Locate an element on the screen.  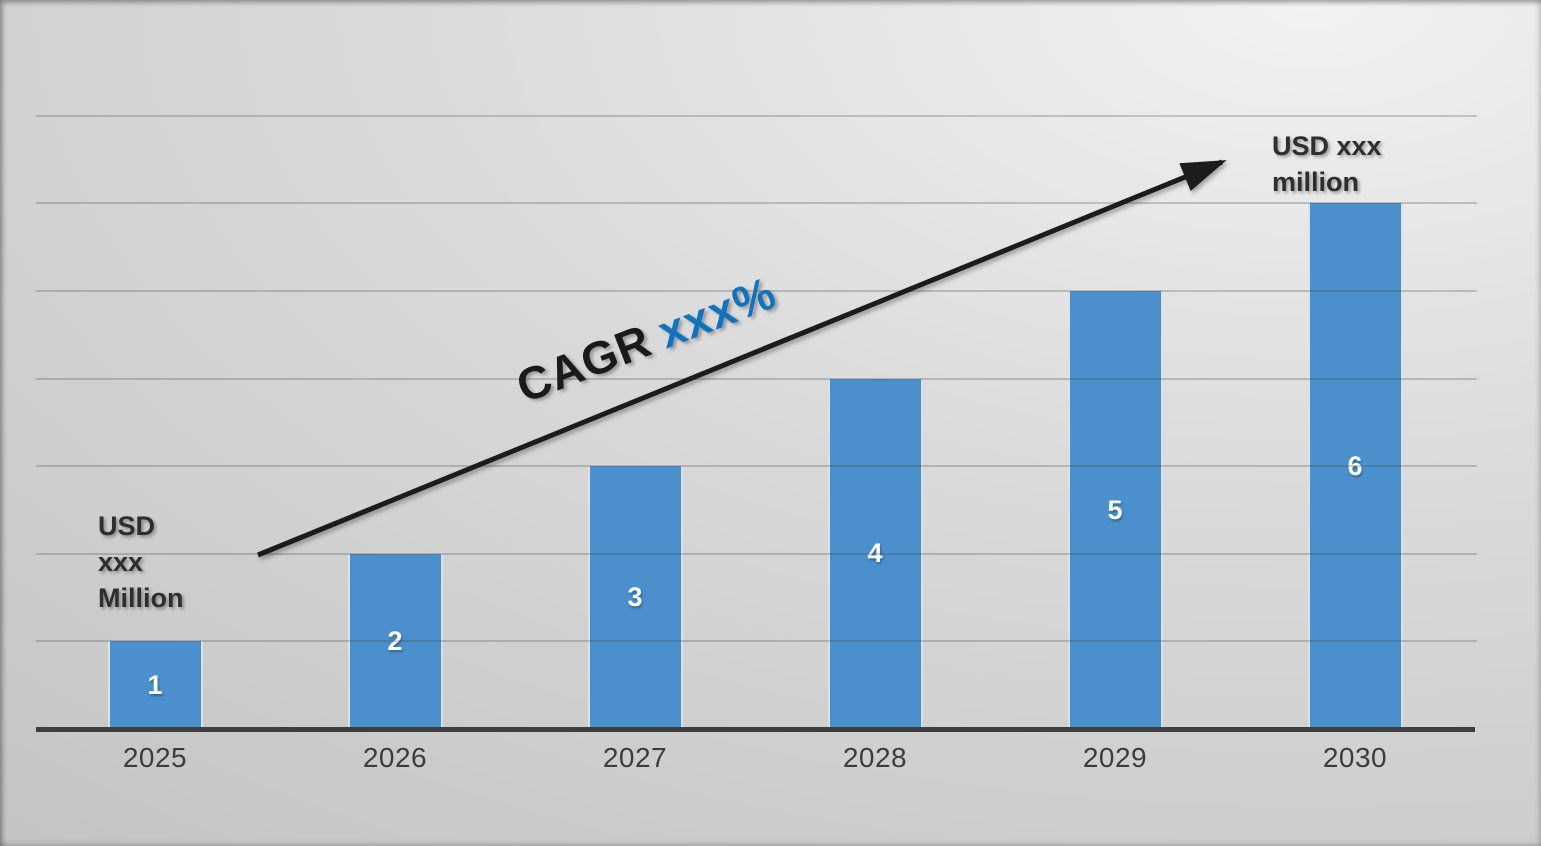
bar-value-label-2025: 1 is located at coordinates (155, 684).